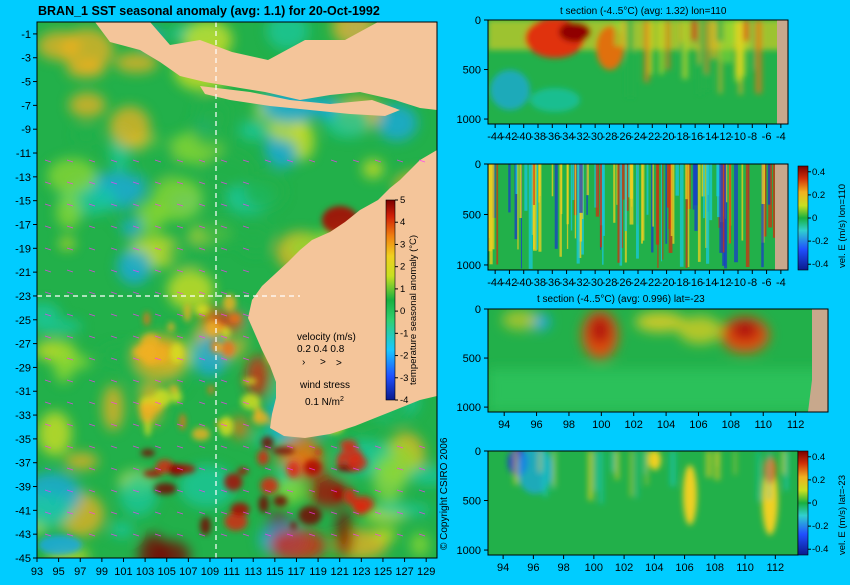 The width and height of the screenshot is (850, 585). Describe the element at coordinates (818, 457) in the screenshot. I see `section-colorbar-tick-label: 0.4` at that location.